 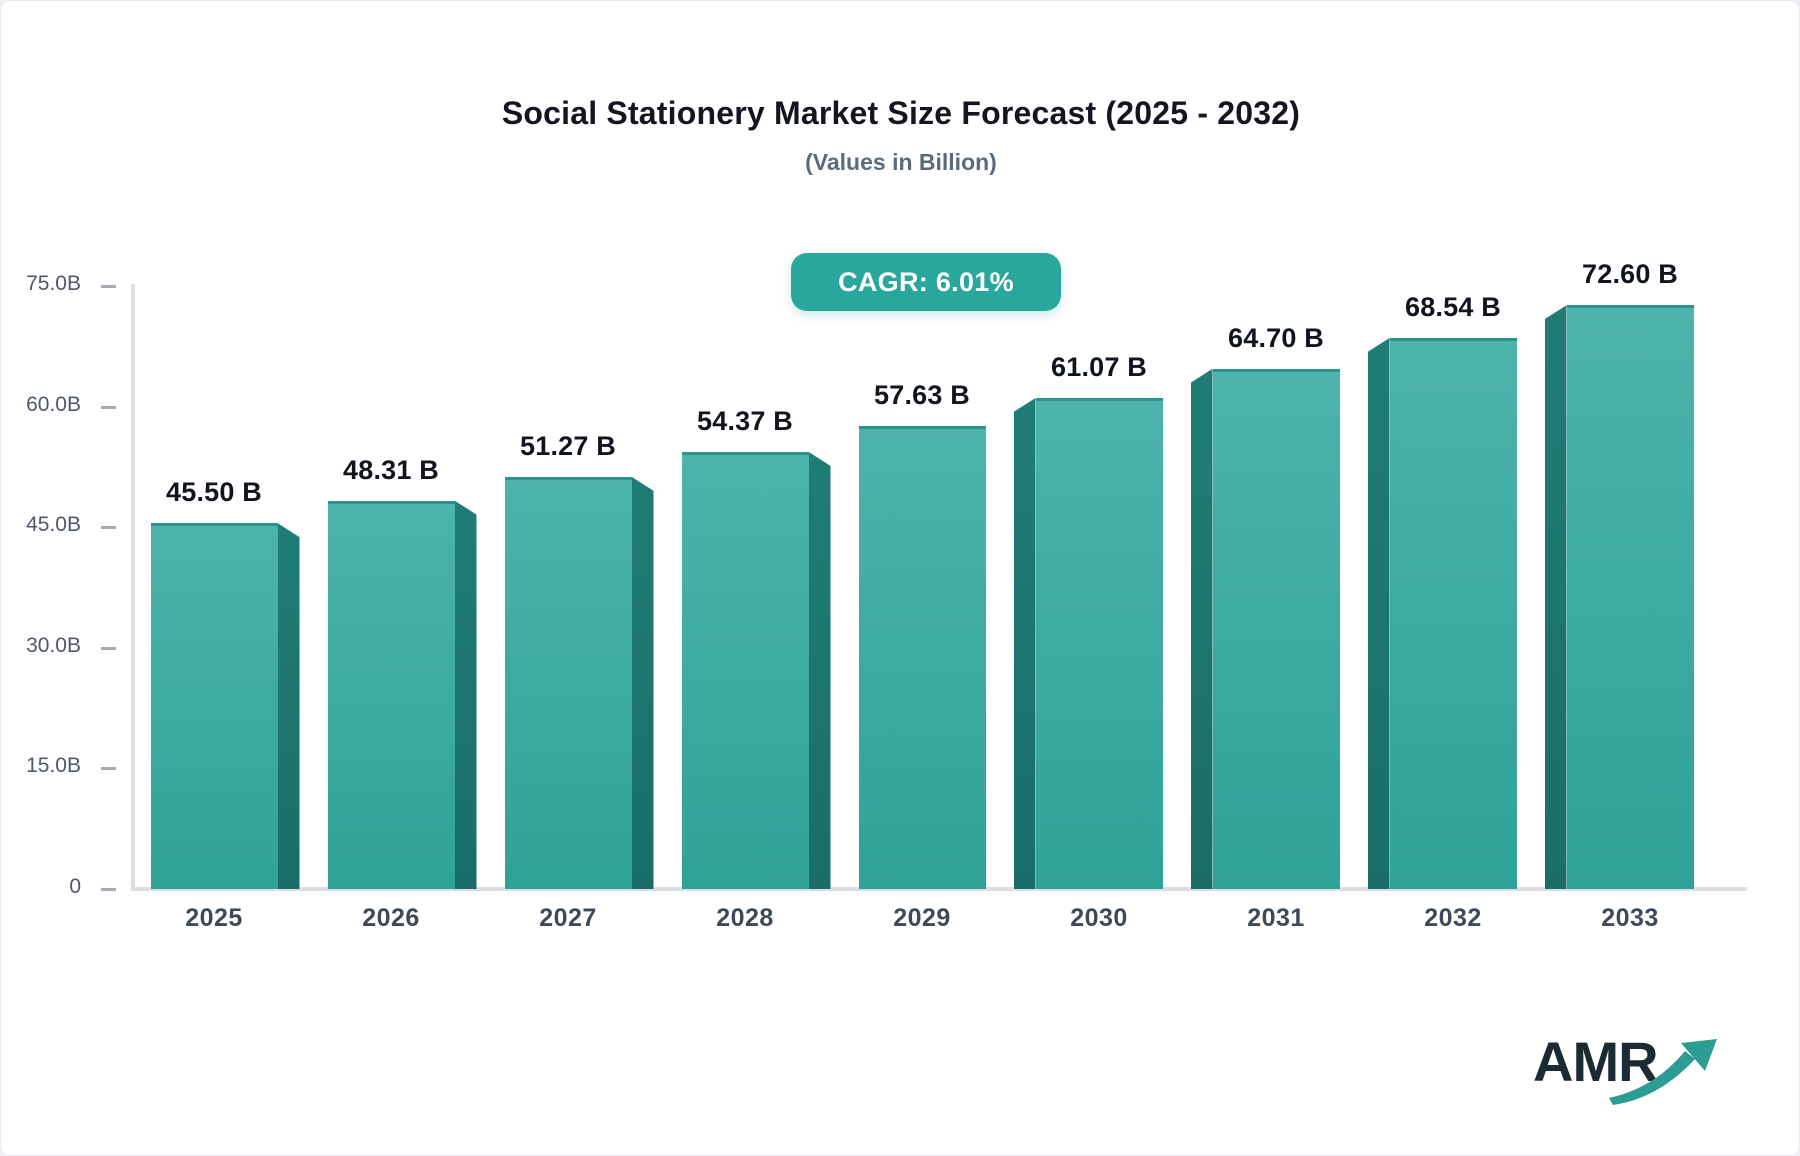 What do you see at coordinates (133, 587) in the screenshot?
I see `y-axis-line` at bounding box center [133, 587].